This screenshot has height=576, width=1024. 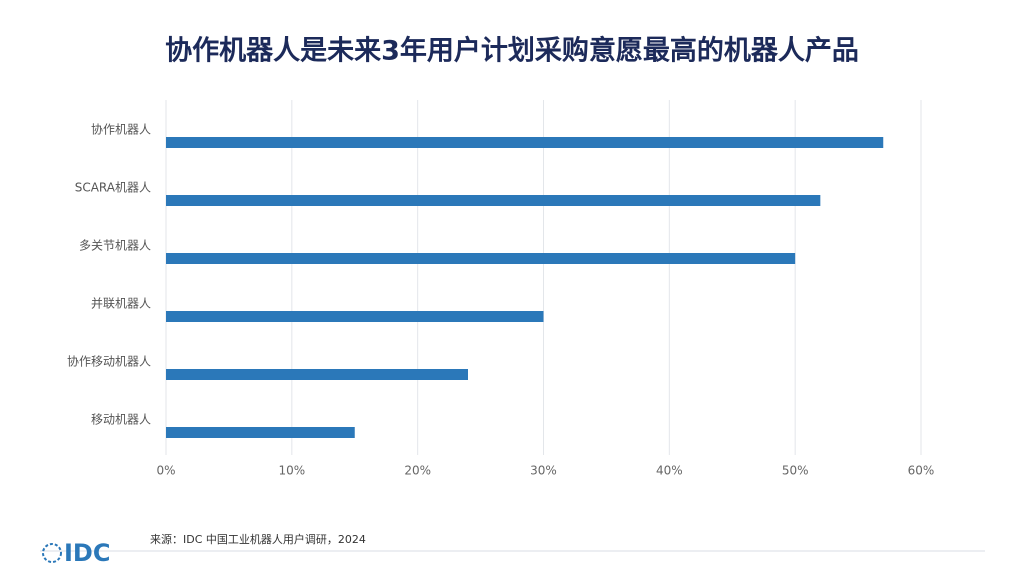 What do you see at coordinates (121, 304) in the screenshot?
I see `y-tick-label: 并联机器人` at bounding box center [121, 304].